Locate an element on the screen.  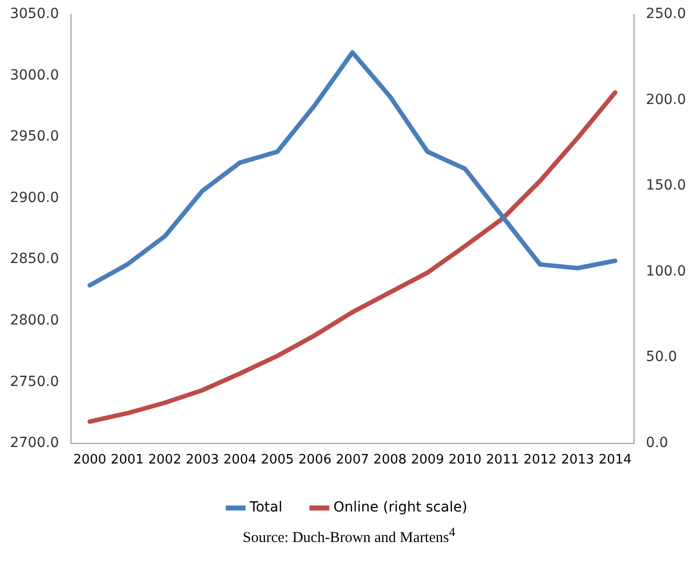
x-tick-label: 2005 is located at coordinates (277, 460).